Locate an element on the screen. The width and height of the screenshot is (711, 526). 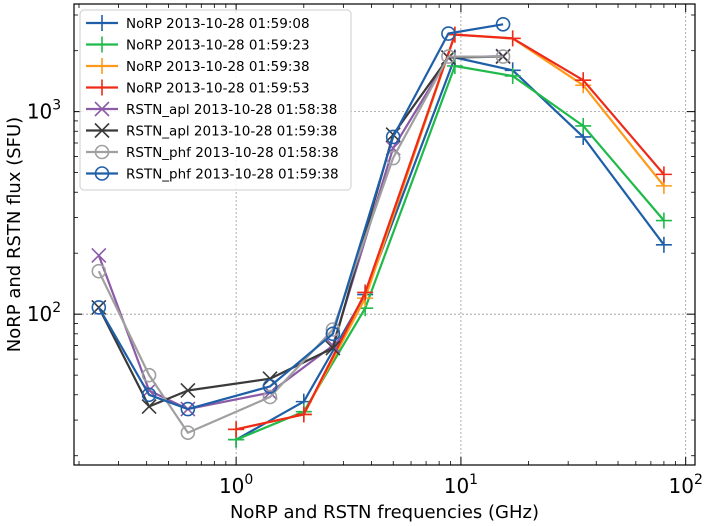
legend-item: RSTN_phf 2013-10-28 01:58:38 is located at coordinates (212, 152).